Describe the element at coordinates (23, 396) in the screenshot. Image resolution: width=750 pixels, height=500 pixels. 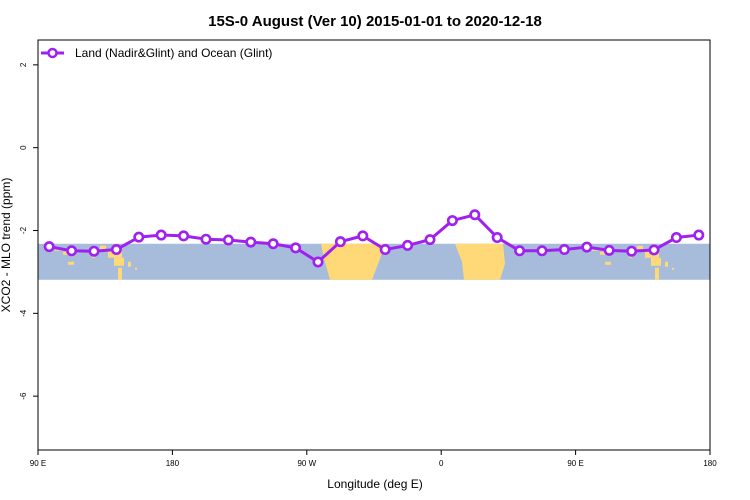
I see `y-tick-label: -6` at that location.